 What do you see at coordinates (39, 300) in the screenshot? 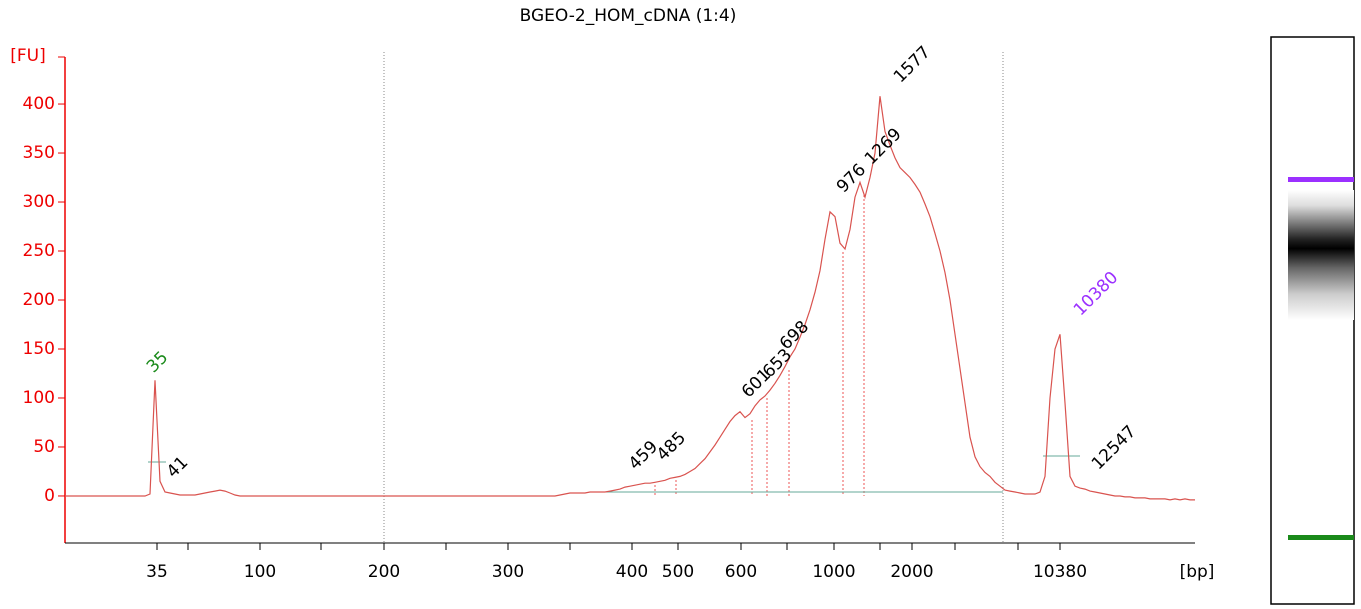
I see `y-tick-label: 200` at bounding box center [39, 300].